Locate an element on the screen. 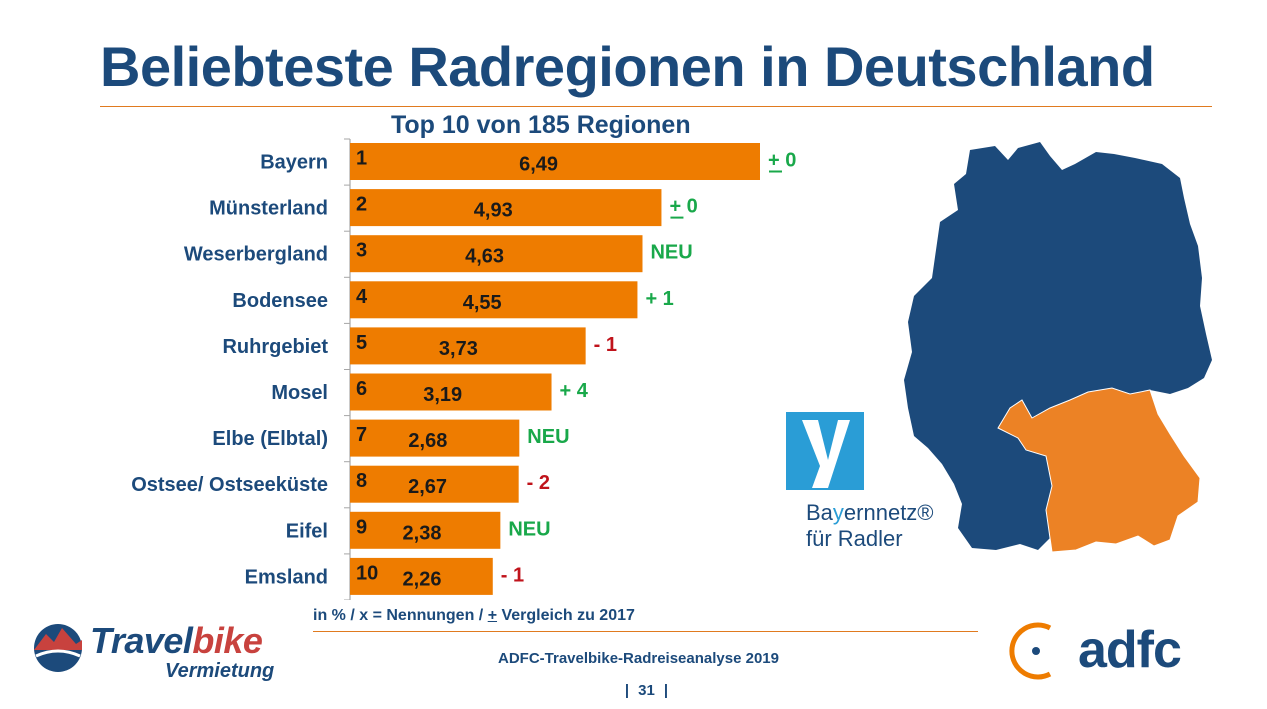 The height and width of the screenshot is (709, 1267). source-text: ADFC-Travelbike-Radreiseanalyse 2019 is located at coordinates (638, 658).